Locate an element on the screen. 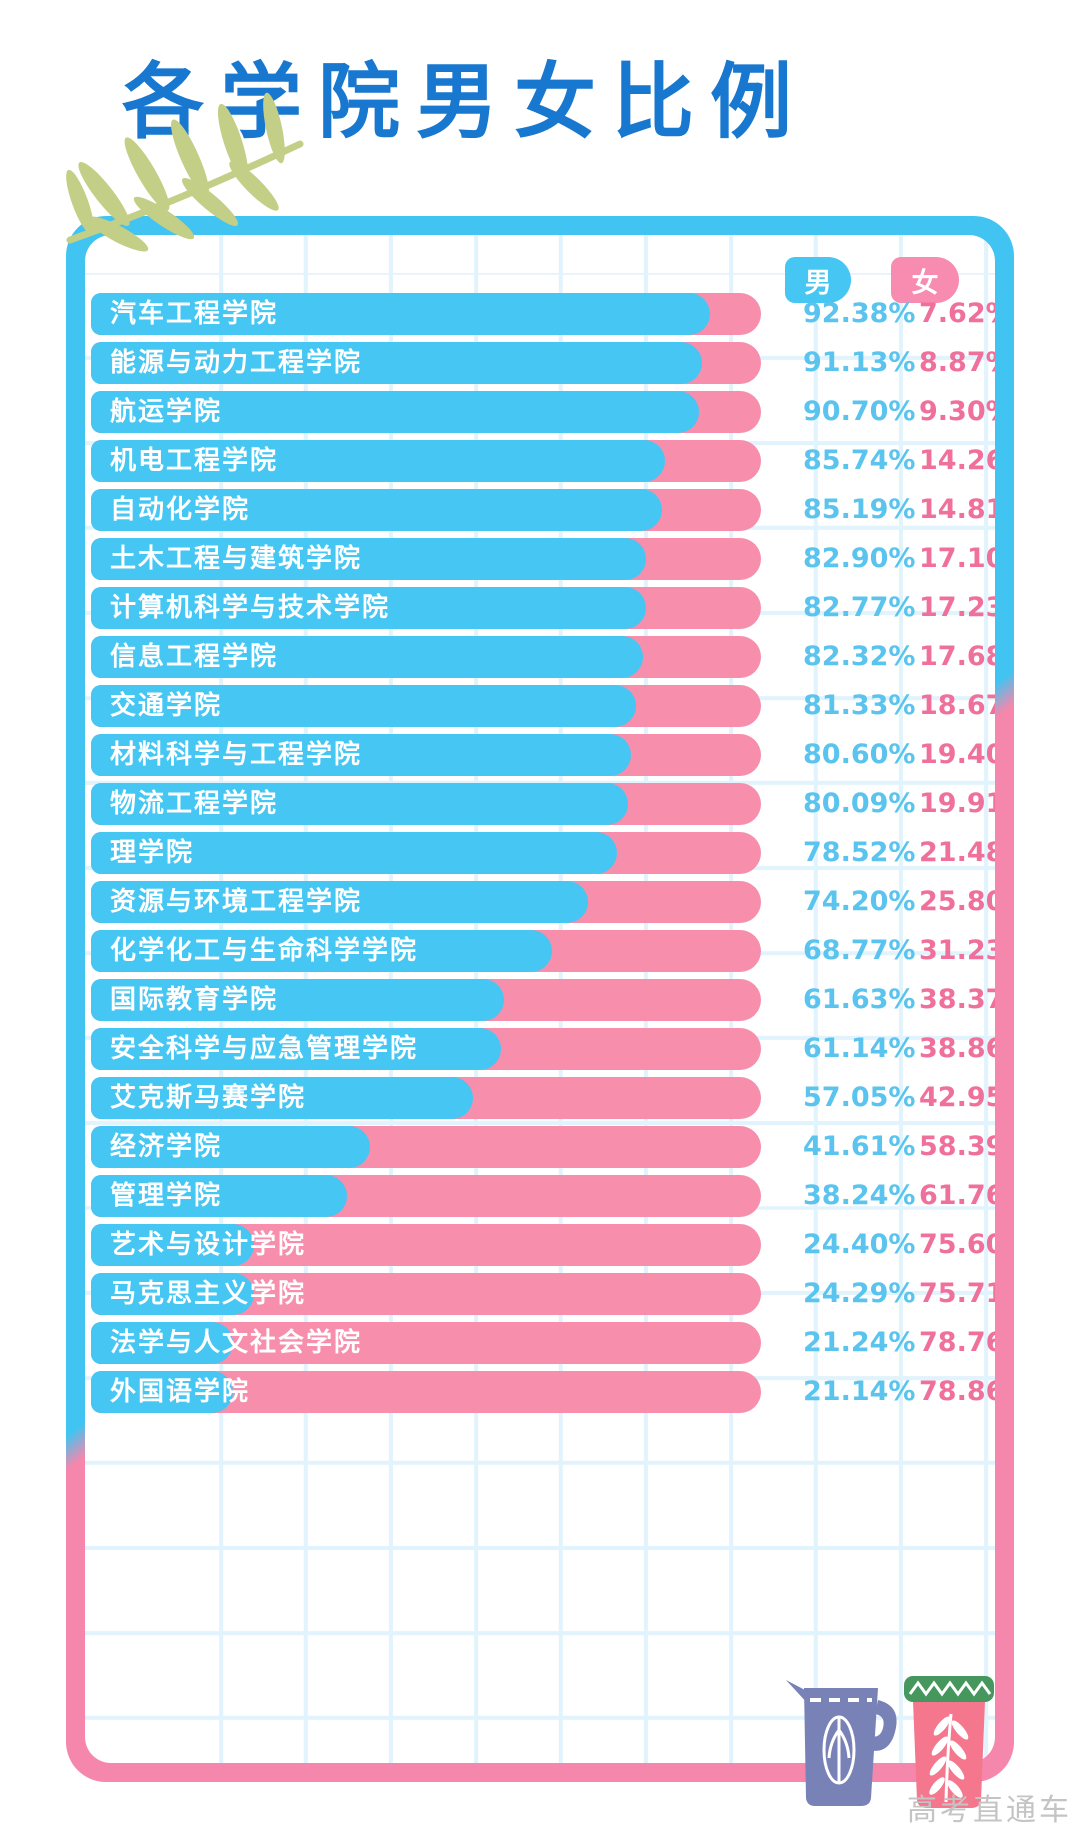 The image size is (1080, 1839). female-bar: 化学化工与生命科学学院 is located at coordinates (426, 951).